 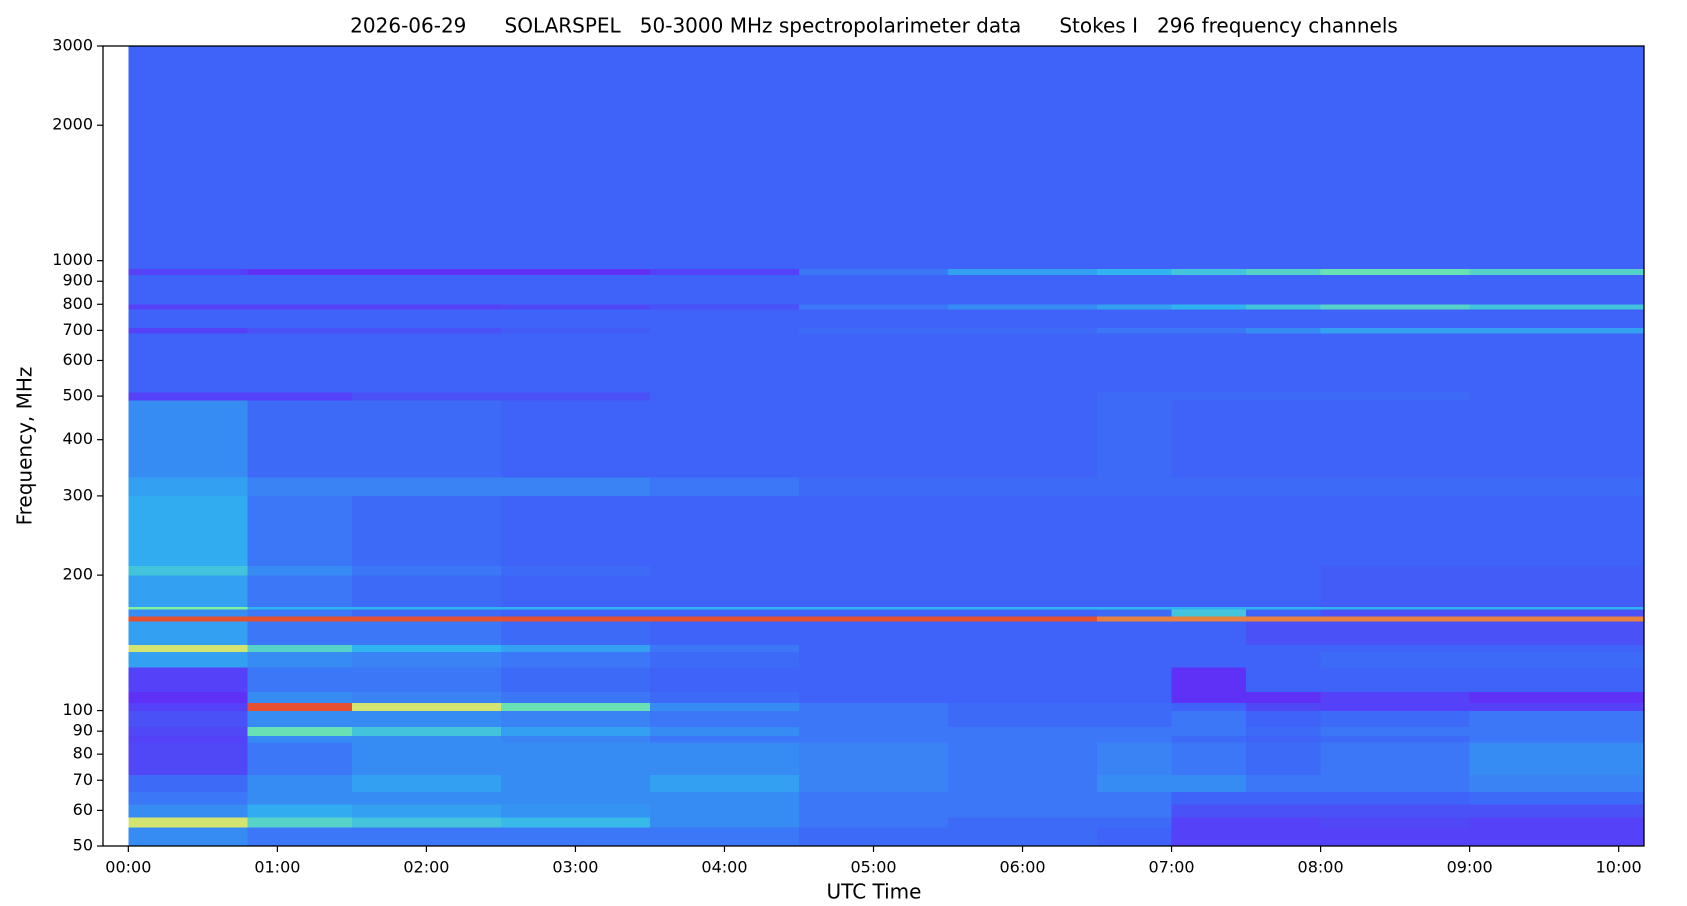 What do you see at coordinates (83, 779) in the screenshot?
I see `y-tick-label: 70` at bounding box center [83, 779].